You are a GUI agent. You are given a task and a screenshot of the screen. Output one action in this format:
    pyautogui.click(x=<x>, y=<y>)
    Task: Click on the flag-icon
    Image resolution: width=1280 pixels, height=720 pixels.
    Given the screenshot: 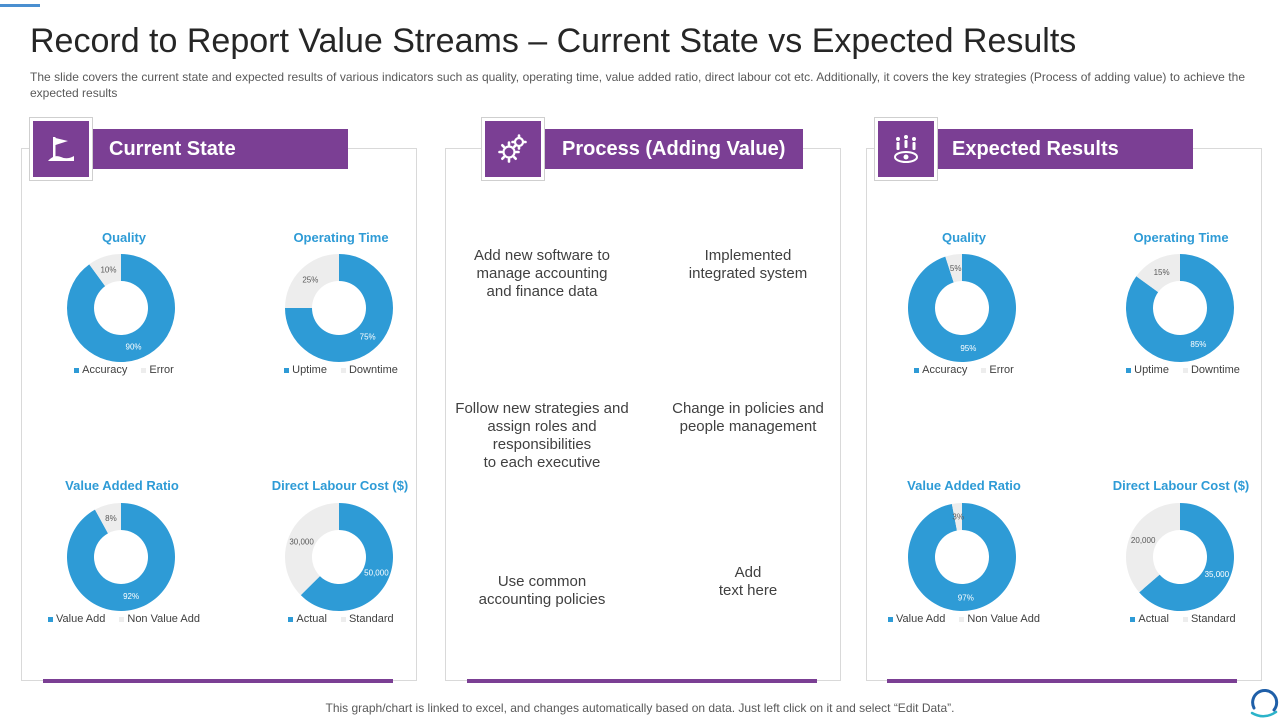 What is the action you would take?
    pyautogui.click(x=61, y=149)
    